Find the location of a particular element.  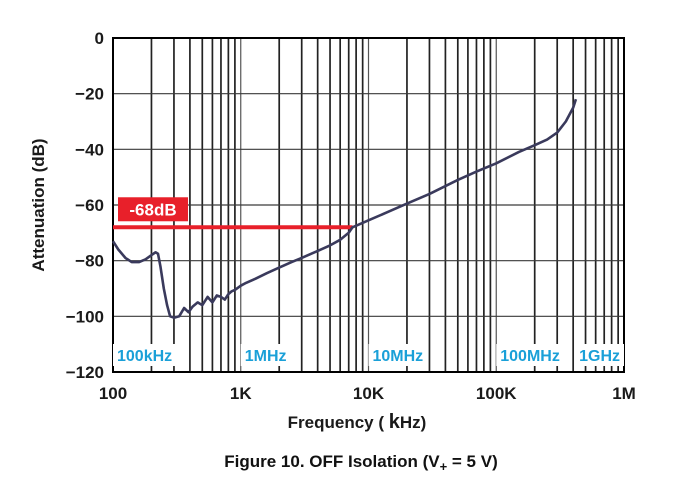

band-label: 100kHz is located at coordinates (144, 356).